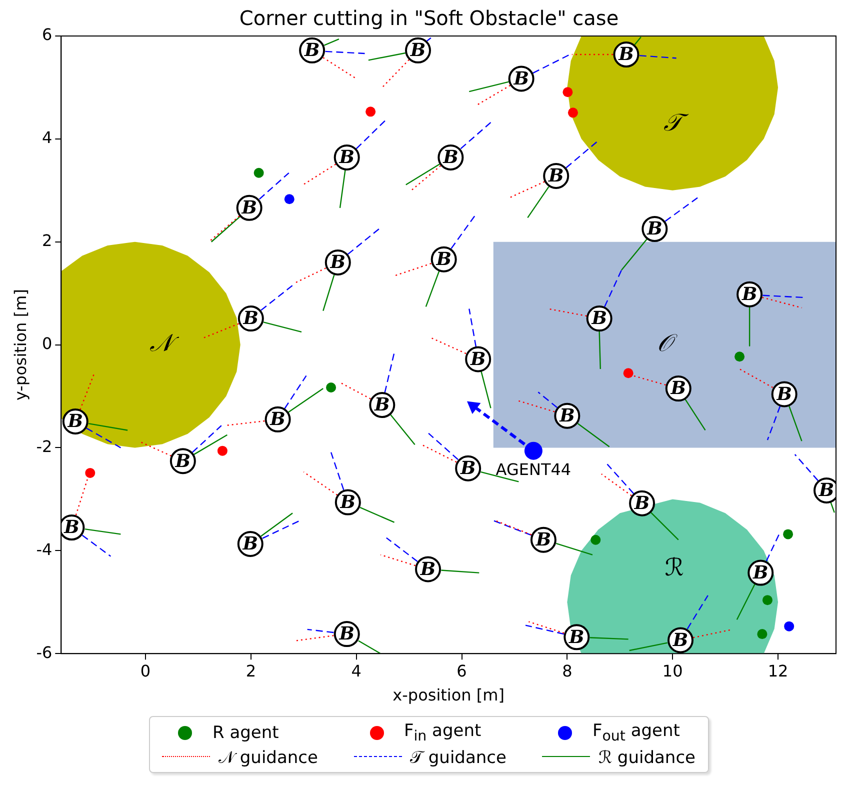  What do you see at coordinates (245, 732) in the screenshot?
I see `legend-label: R agent` at bounding box center [245, 732].